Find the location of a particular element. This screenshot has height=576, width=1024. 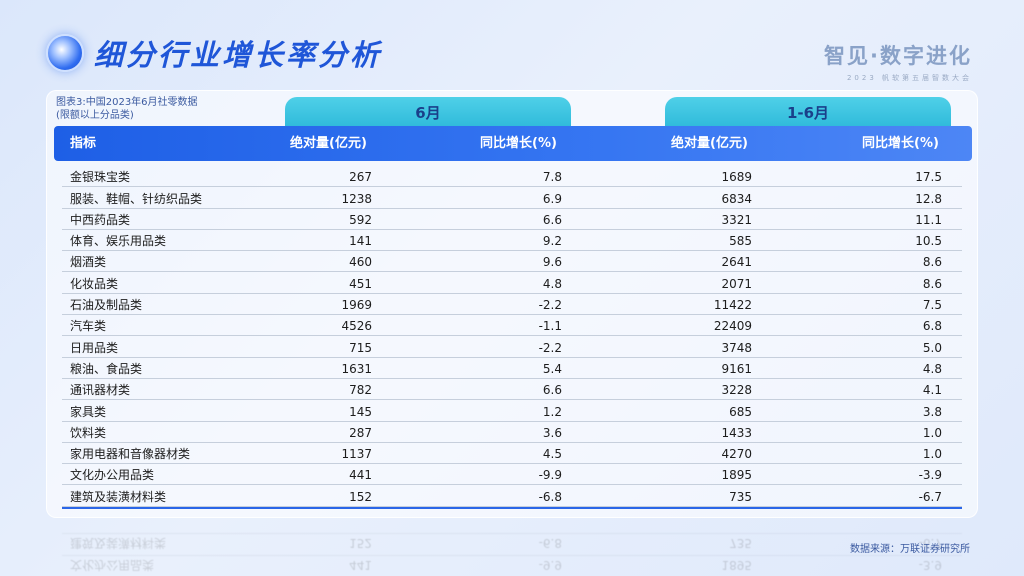

cell-month-yoy: 6.9 is located at coordinates (552, 198).